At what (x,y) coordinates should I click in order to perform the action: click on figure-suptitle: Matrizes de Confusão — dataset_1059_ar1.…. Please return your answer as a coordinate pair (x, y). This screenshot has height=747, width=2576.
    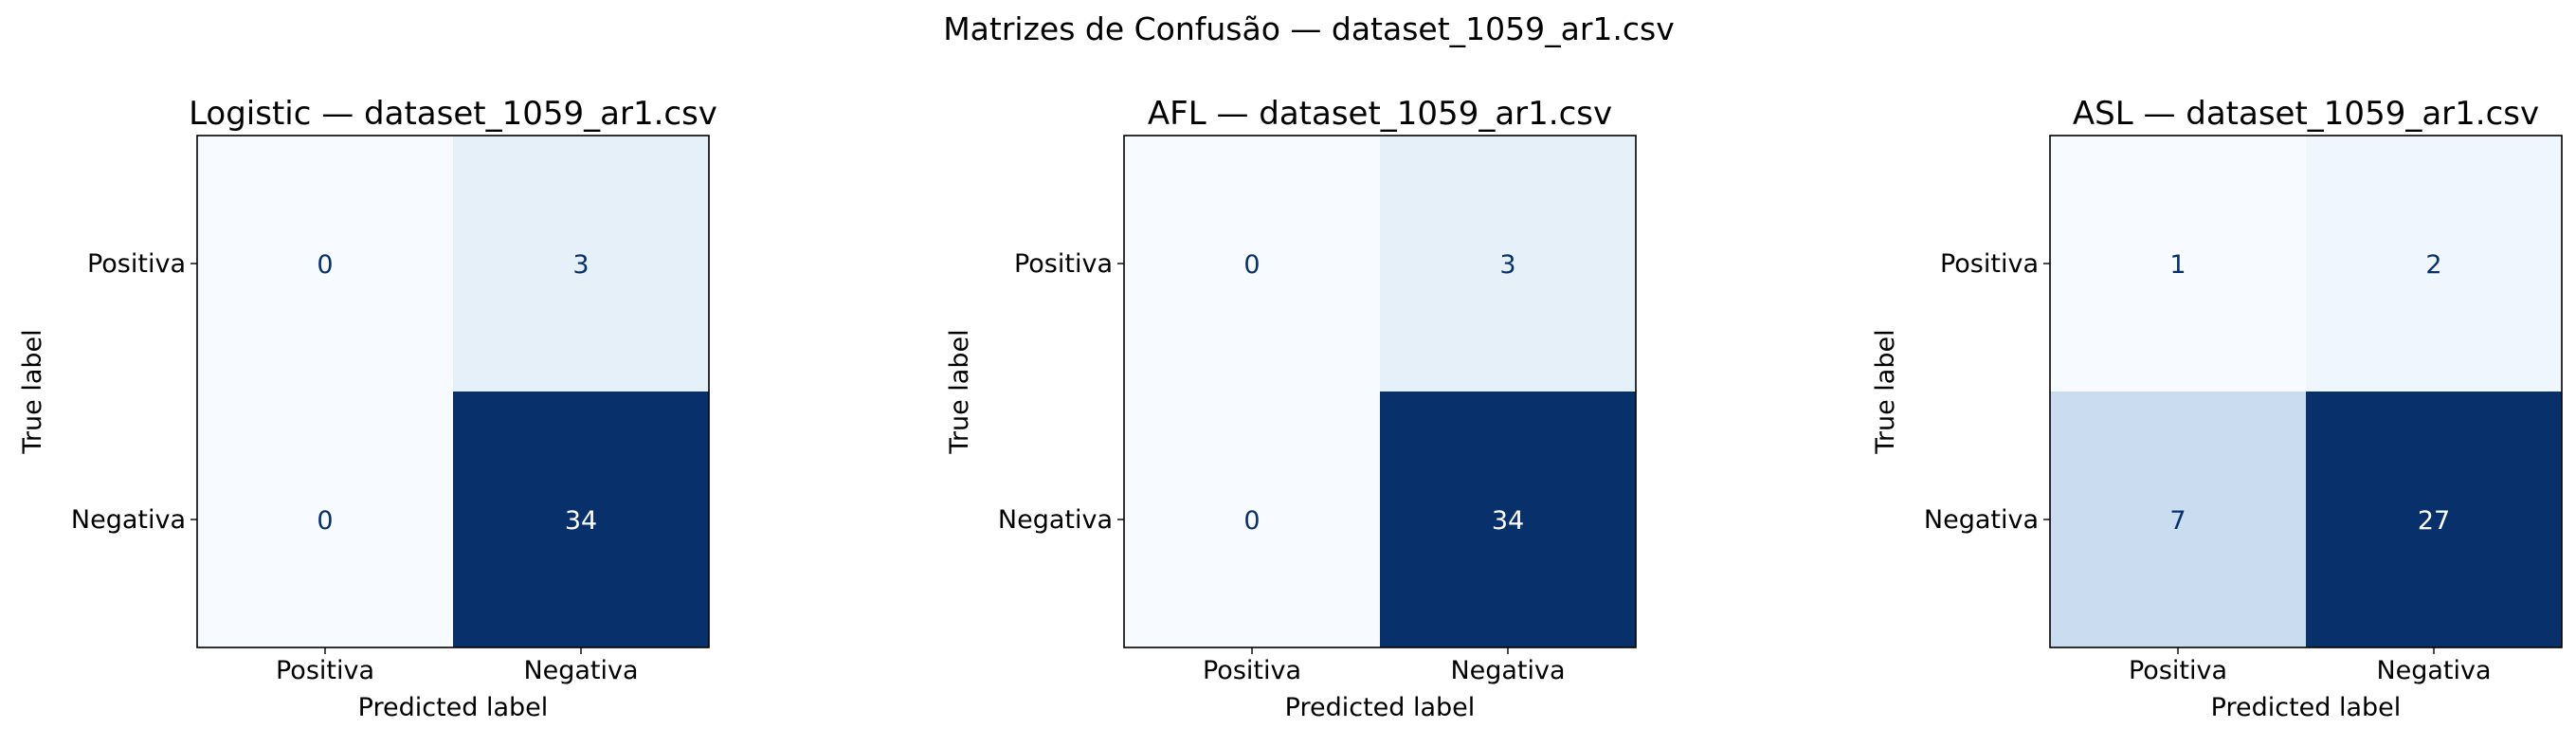
    Looking at the image, I should click on (1309, 29).